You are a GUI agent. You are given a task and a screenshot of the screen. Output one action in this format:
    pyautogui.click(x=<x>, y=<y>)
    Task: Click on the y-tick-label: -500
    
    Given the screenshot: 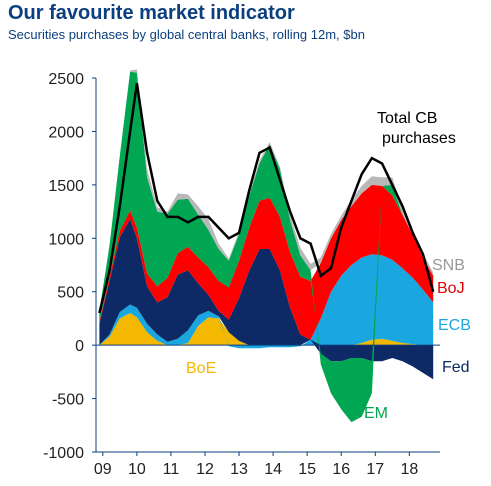 What is the action you would take?
    pyautogui.click(x=68, y=400)
    